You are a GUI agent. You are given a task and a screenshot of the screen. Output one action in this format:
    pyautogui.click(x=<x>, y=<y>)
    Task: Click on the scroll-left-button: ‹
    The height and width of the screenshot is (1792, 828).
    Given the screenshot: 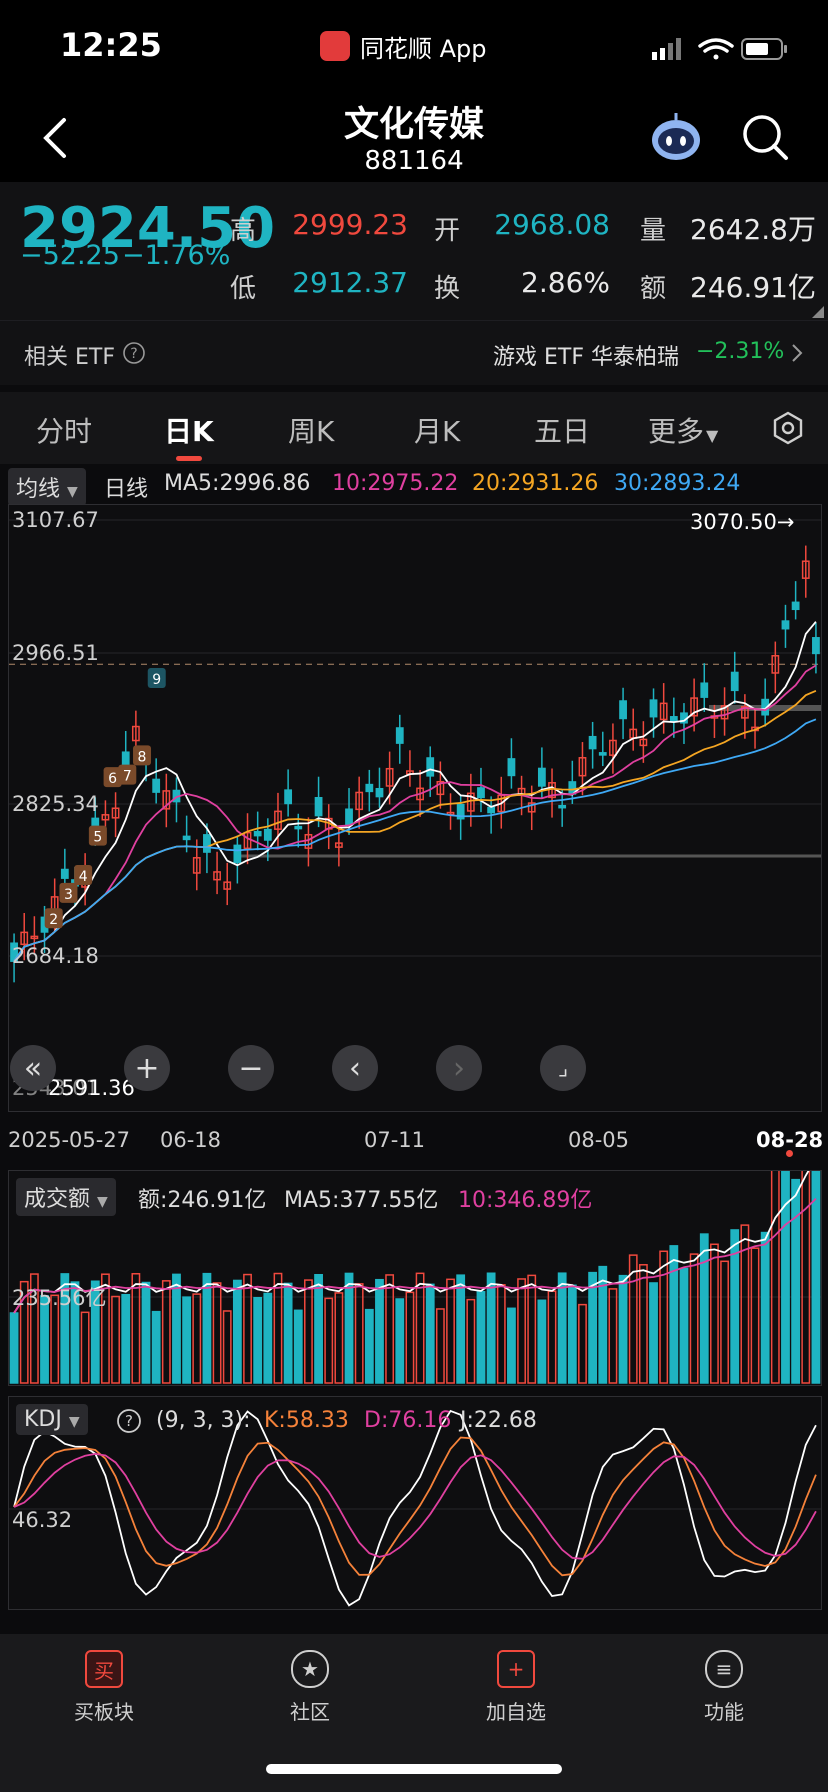 What is the action you would take?
    pyautogui.click(x=355, y=1068)
    